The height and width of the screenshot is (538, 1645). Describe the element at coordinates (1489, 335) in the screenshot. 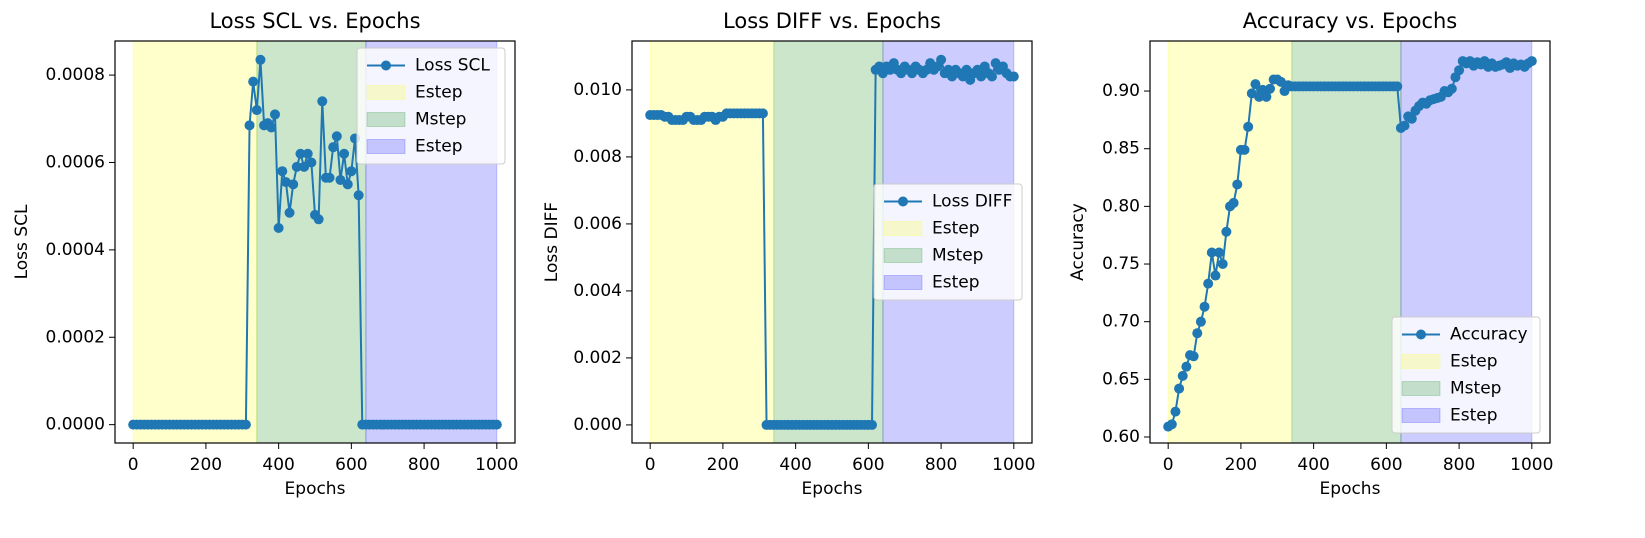

I see `legend-label: Accuracy` at that location.